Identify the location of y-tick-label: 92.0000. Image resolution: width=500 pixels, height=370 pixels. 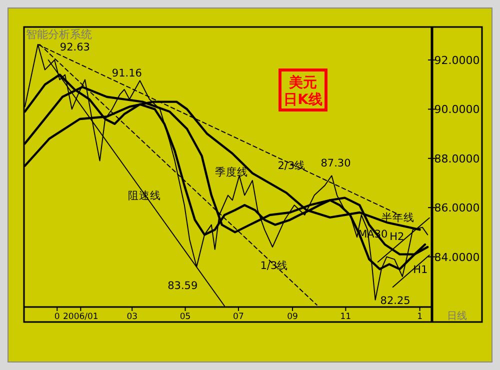
(457, 60).